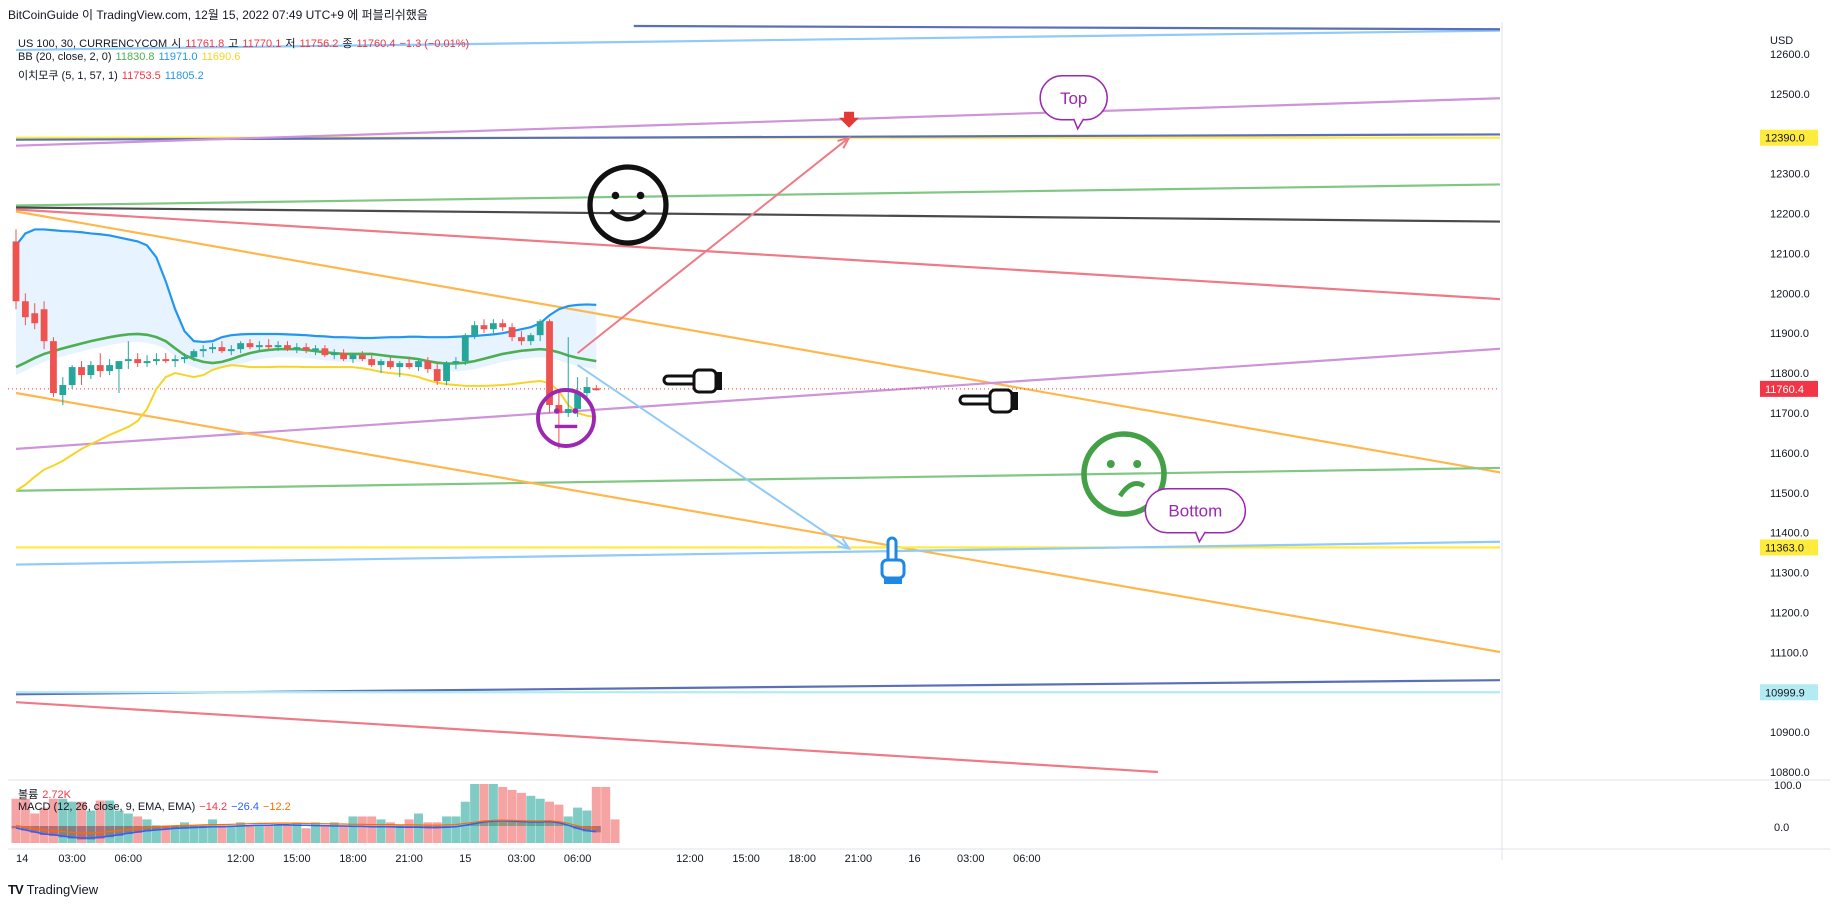 The width and height of the screenshot is (1834, 907). Describe the element at coordinates (465, 859) in the screenshot. I see `time-tick-label: 15` at that location.